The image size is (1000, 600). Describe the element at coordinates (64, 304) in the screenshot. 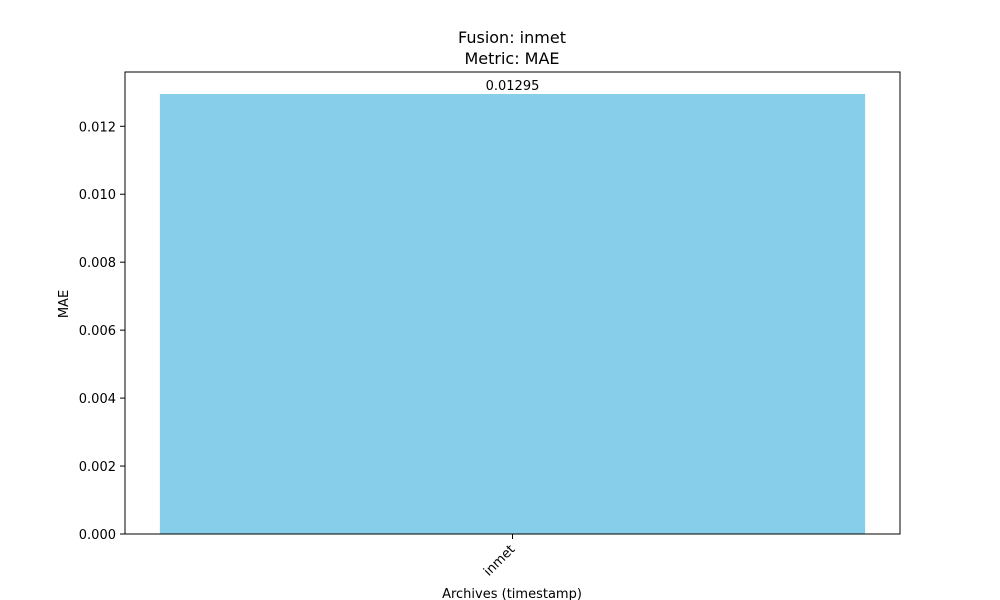

I see `y-axis-label: MAE` at that location.